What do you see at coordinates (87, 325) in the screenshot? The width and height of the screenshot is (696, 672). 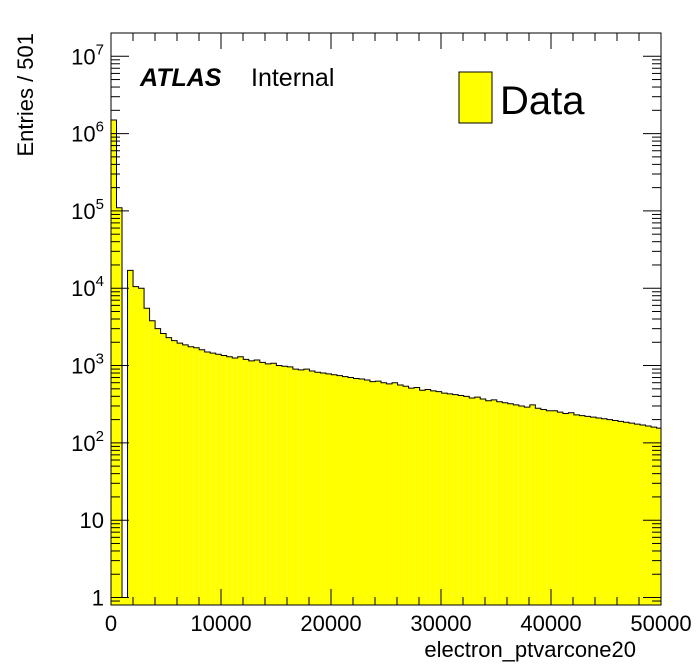 I see `y-tick-labels: 1 10 10² 10³ 10⁴ 10⁵ 10⁶ 10⁷` at bounding box center [87, 325].